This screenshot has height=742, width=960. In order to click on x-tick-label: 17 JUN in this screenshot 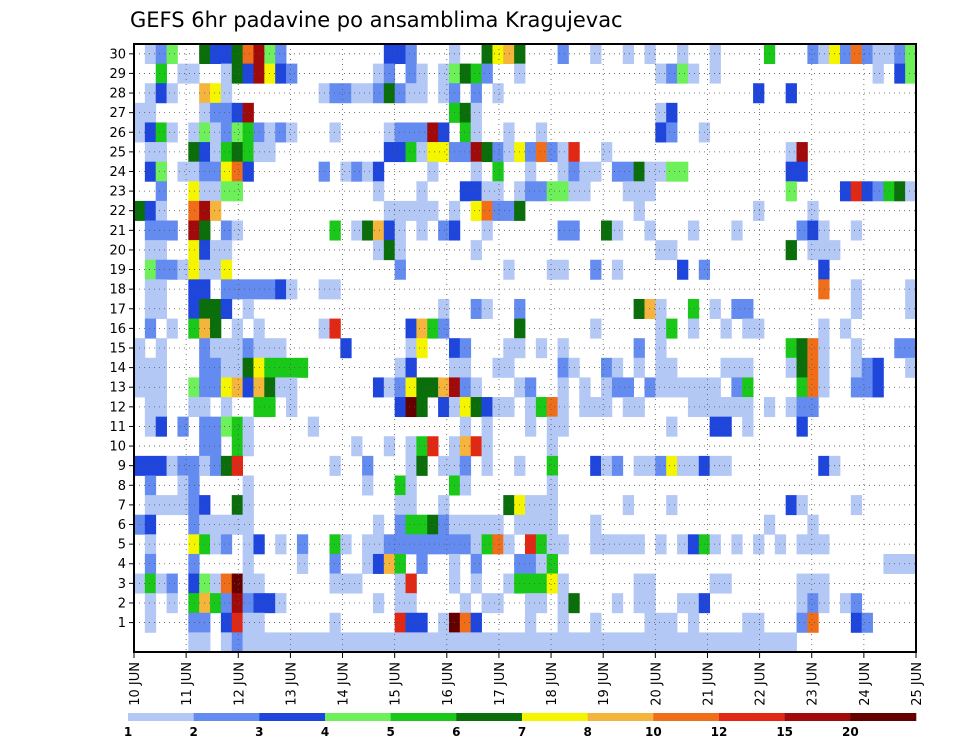, I will do `click(500, 684)`.